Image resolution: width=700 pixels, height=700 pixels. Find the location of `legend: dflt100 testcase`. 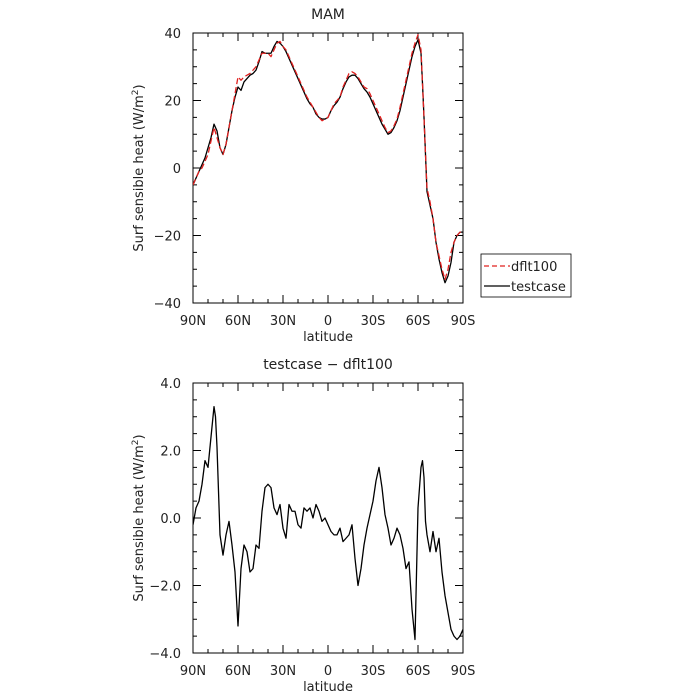

legend: dflt100 testcase is located at coordinates (526, 275).